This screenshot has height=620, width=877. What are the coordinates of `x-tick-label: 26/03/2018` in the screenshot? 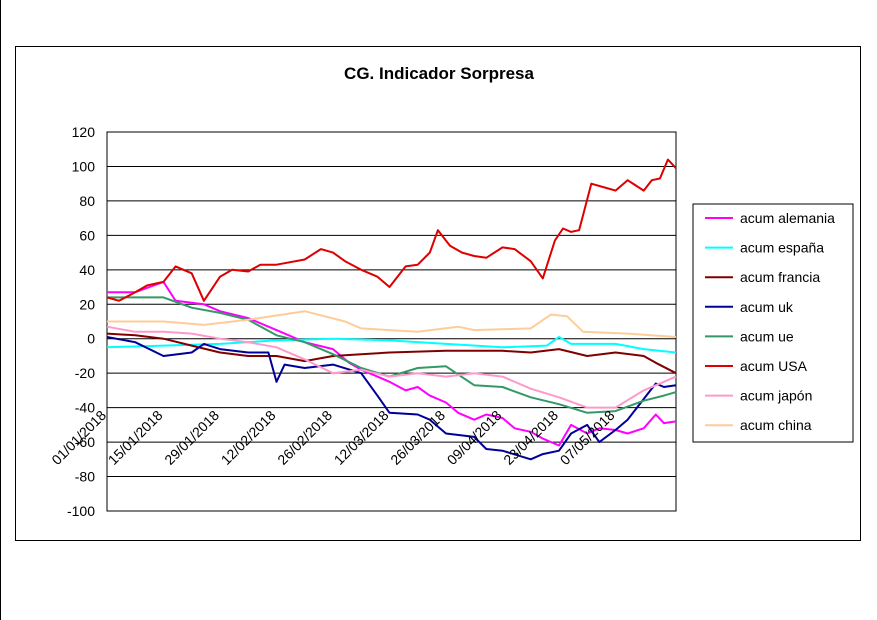 It's located at (417, 437).